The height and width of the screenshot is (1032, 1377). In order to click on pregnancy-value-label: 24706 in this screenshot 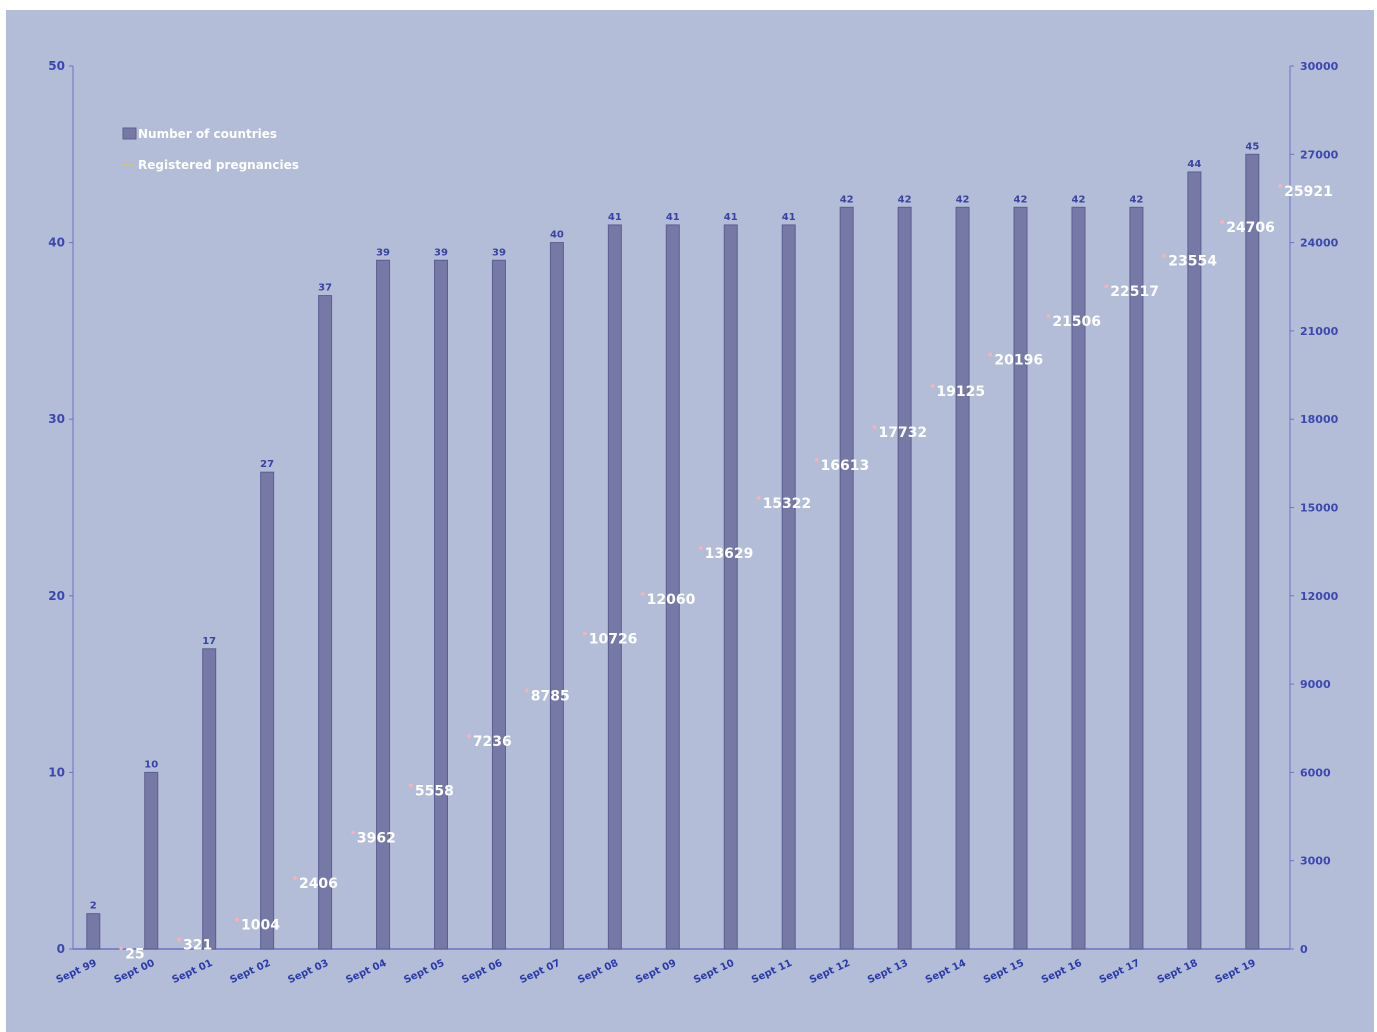, I will do `click(1250, 228)`.